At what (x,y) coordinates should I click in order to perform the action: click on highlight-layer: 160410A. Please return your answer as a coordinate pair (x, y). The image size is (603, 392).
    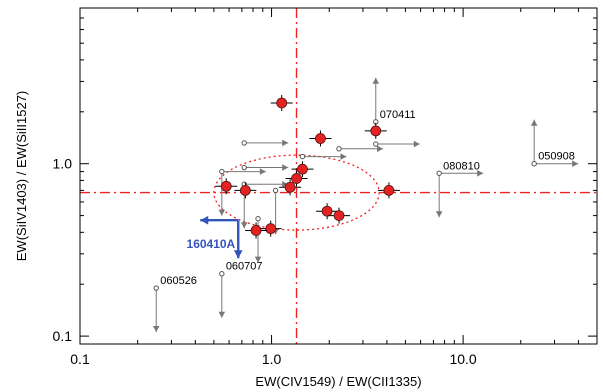
    Looking at the image, I should click on (215, 237).